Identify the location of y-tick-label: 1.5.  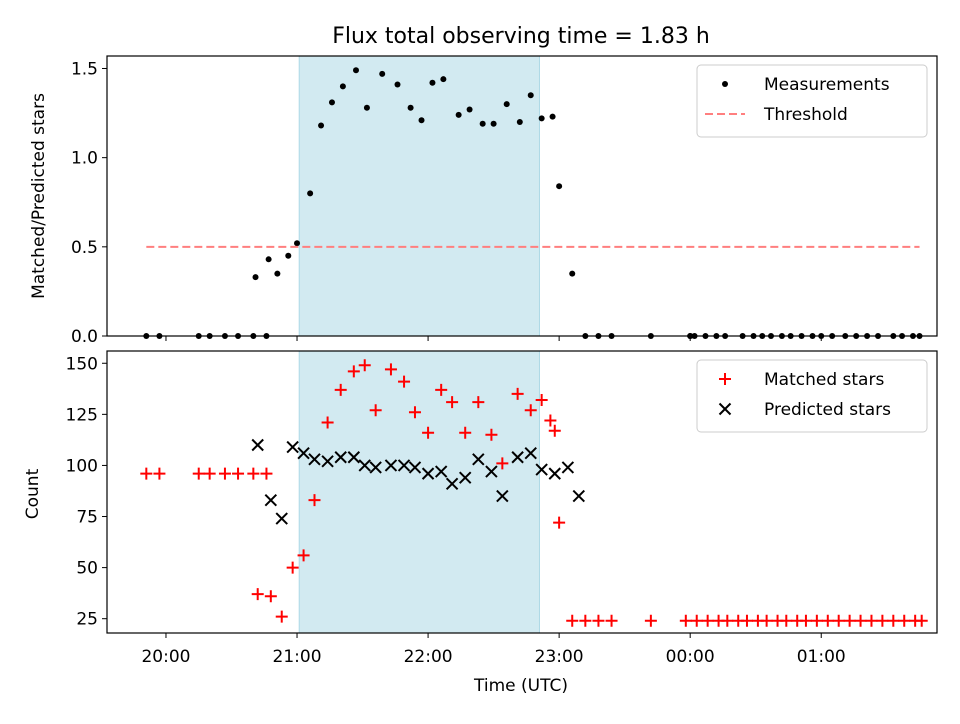
(84, 69).